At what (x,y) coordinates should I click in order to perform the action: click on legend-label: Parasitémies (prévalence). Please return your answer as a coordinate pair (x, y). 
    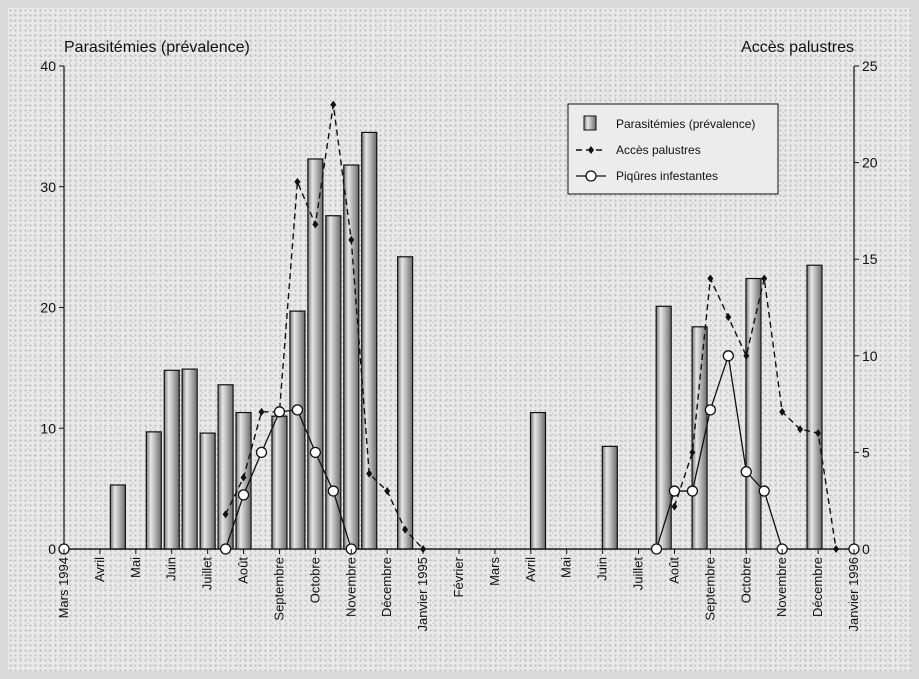
    Looking at the image, I should click on (685, 124).